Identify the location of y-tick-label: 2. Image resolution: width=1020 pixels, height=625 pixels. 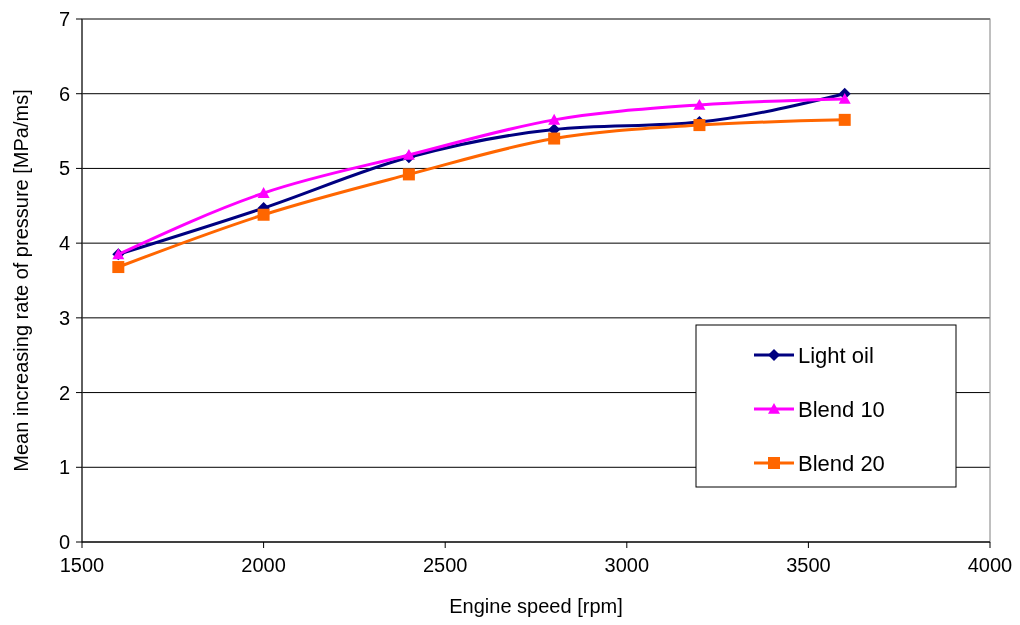
(64, 392).